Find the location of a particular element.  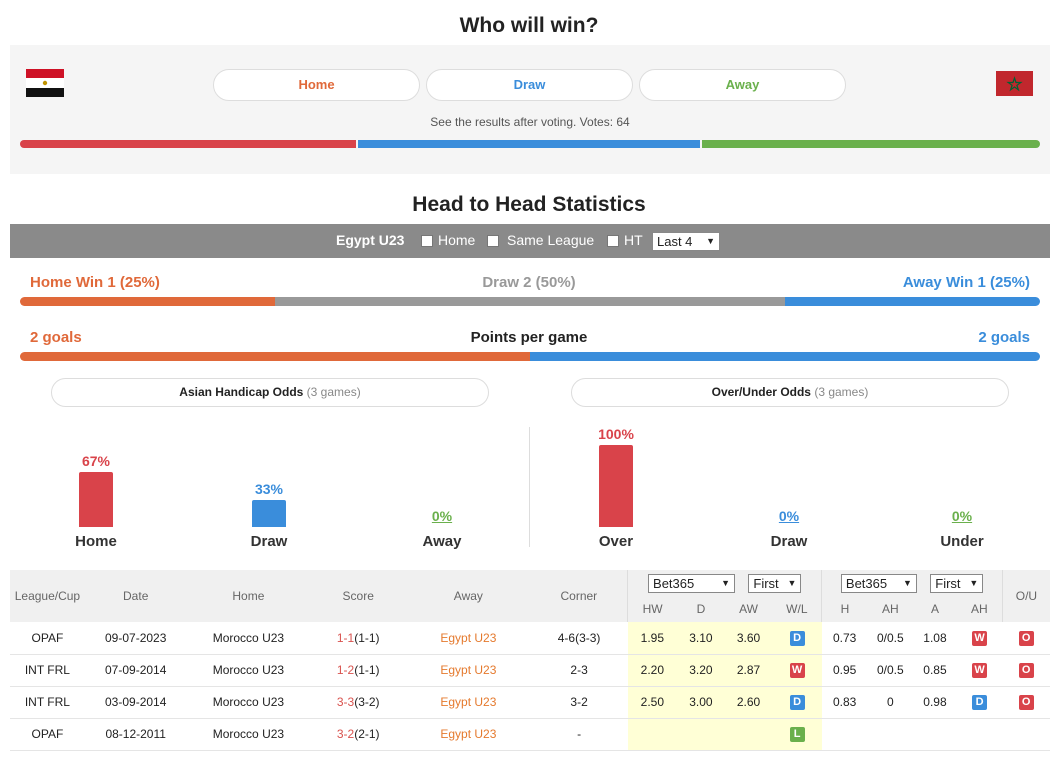

odds-divider is located at coordinates (529, 487).